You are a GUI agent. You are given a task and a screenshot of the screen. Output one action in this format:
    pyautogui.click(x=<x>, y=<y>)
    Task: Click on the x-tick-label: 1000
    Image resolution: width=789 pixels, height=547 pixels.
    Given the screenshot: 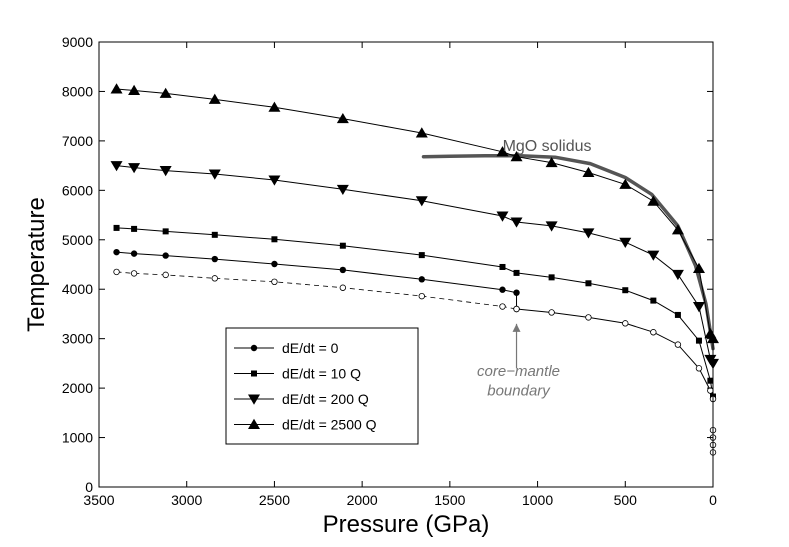 What is the action you would take?
    pyautogui.click(x=537, y=500)
    